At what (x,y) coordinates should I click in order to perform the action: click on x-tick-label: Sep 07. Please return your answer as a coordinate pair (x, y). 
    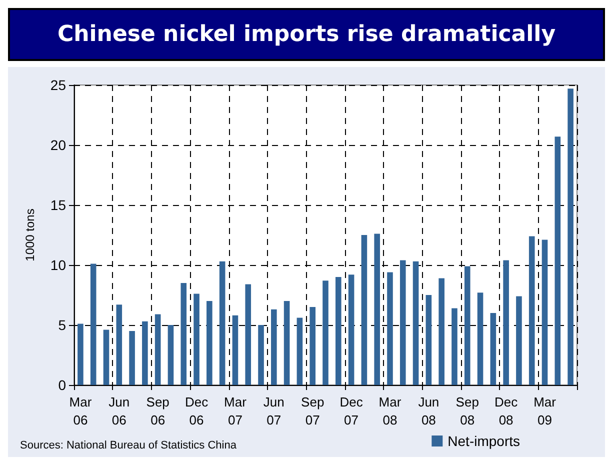
    Looking at the image, I should click on (312, 411).